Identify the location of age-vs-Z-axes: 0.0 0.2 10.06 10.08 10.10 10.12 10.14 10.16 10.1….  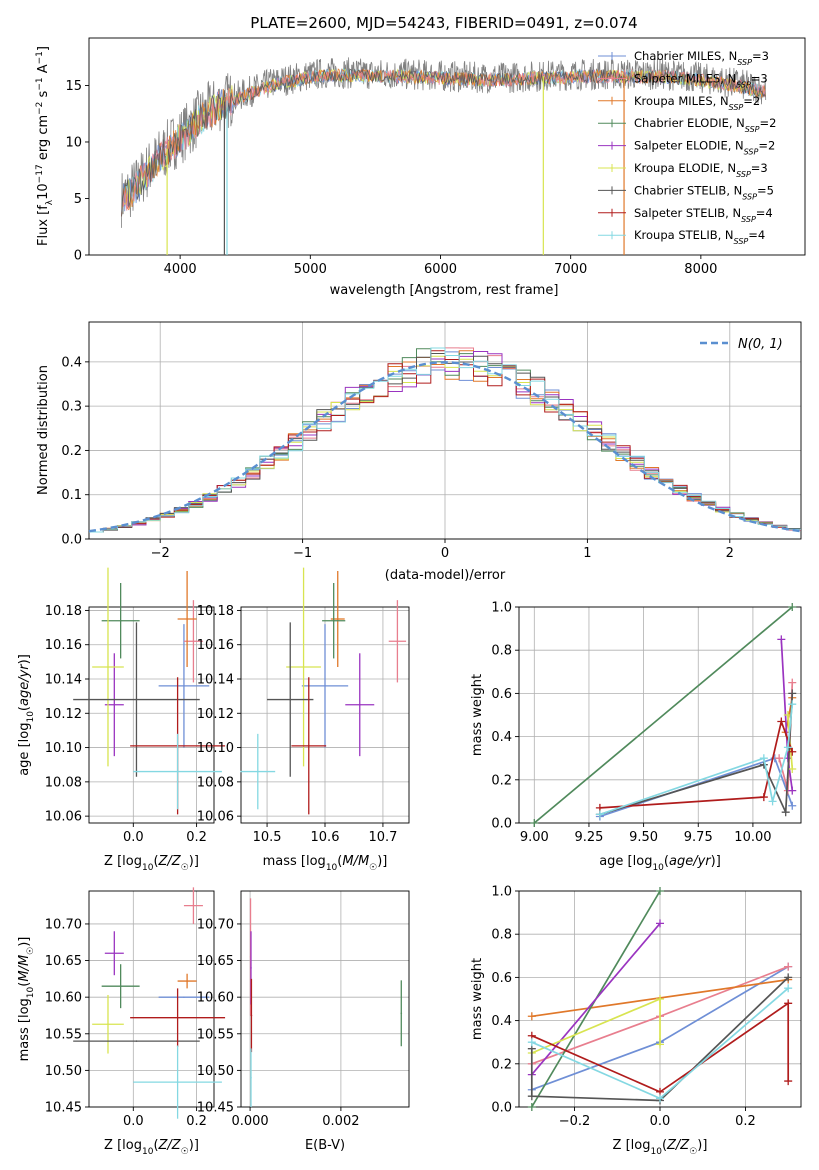
(121, 720).